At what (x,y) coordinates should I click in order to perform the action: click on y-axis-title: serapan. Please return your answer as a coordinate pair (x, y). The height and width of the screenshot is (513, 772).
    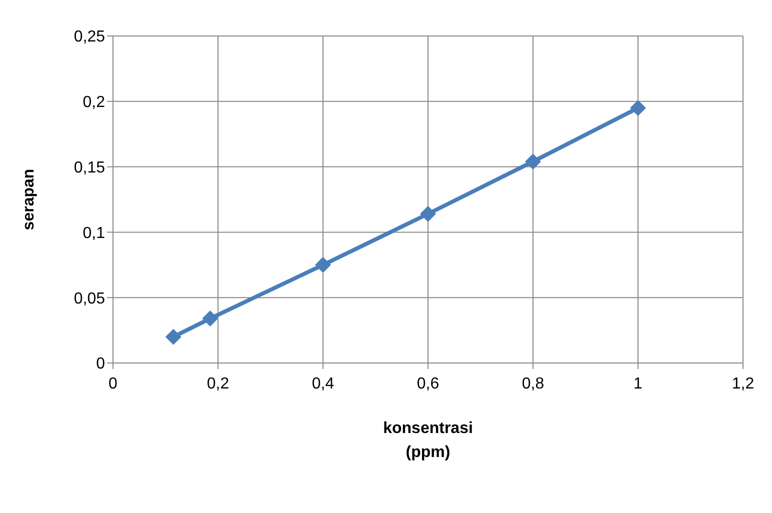
    Looking at the image, I should click on (29, 199).